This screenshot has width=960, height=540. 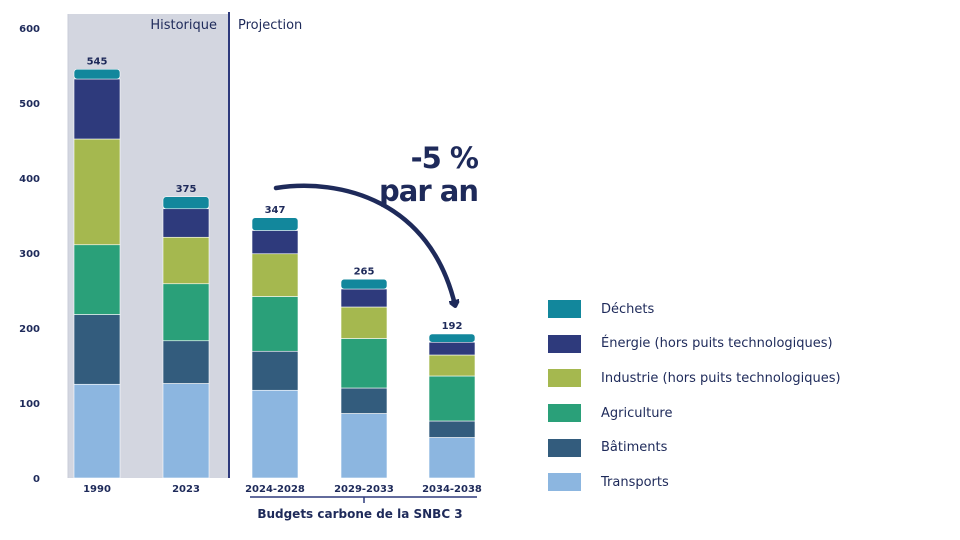 What do you see at coordinates (29, 404) in the screenshot?
I see `y-tick-label: 100` at bounding box center [29, 404].